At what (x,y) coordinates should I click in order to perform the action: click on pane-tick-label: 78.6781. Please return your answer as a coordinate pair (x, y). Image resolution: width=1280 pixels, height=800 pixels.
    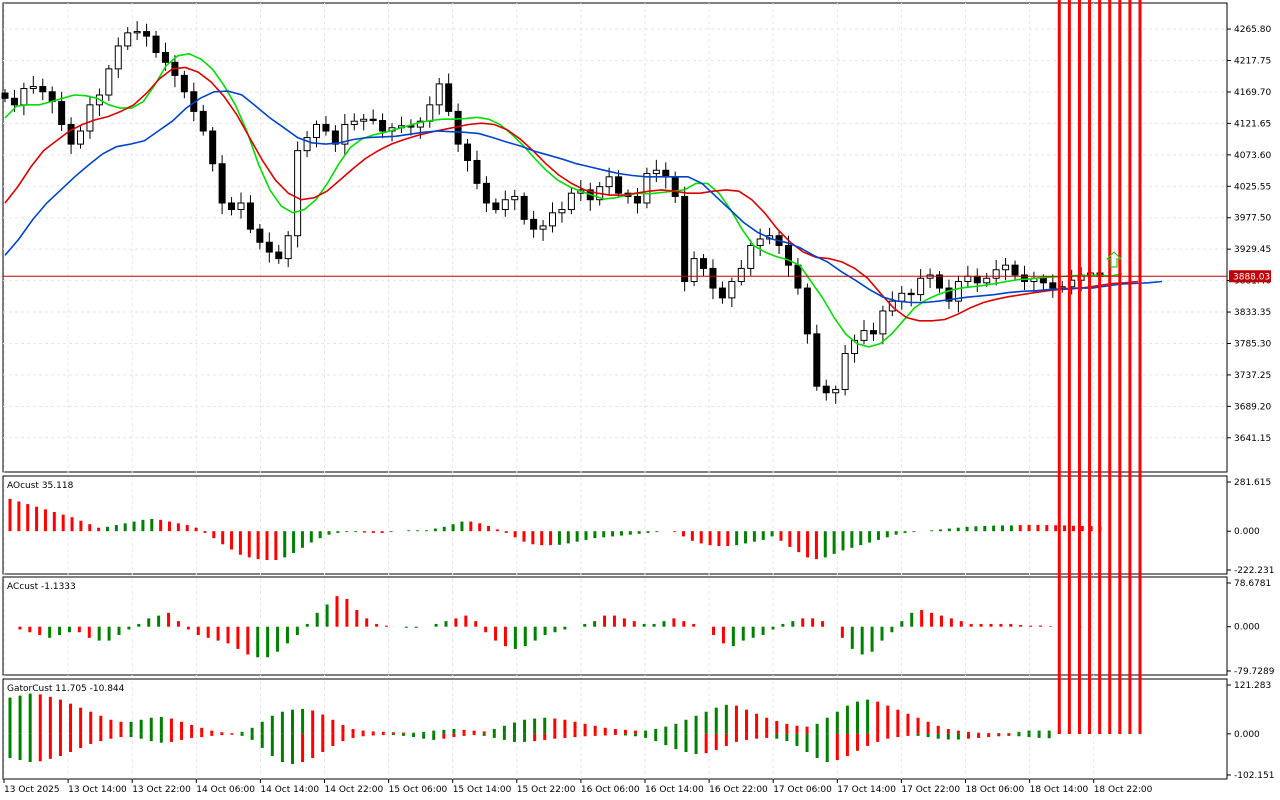
    Looking at the image, I should click on (1252, 584).